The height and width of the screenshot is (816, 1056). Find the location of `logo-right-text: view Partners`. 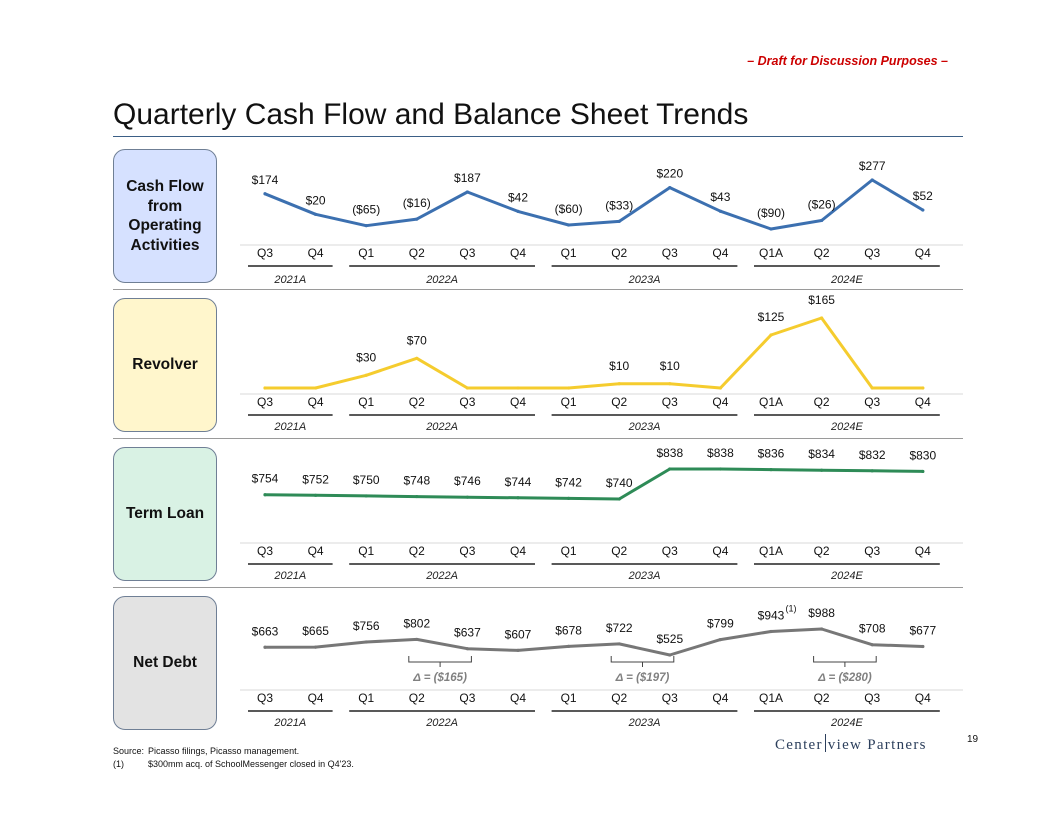

logo-right-text: view Partners is located at coordinates (877, 745).